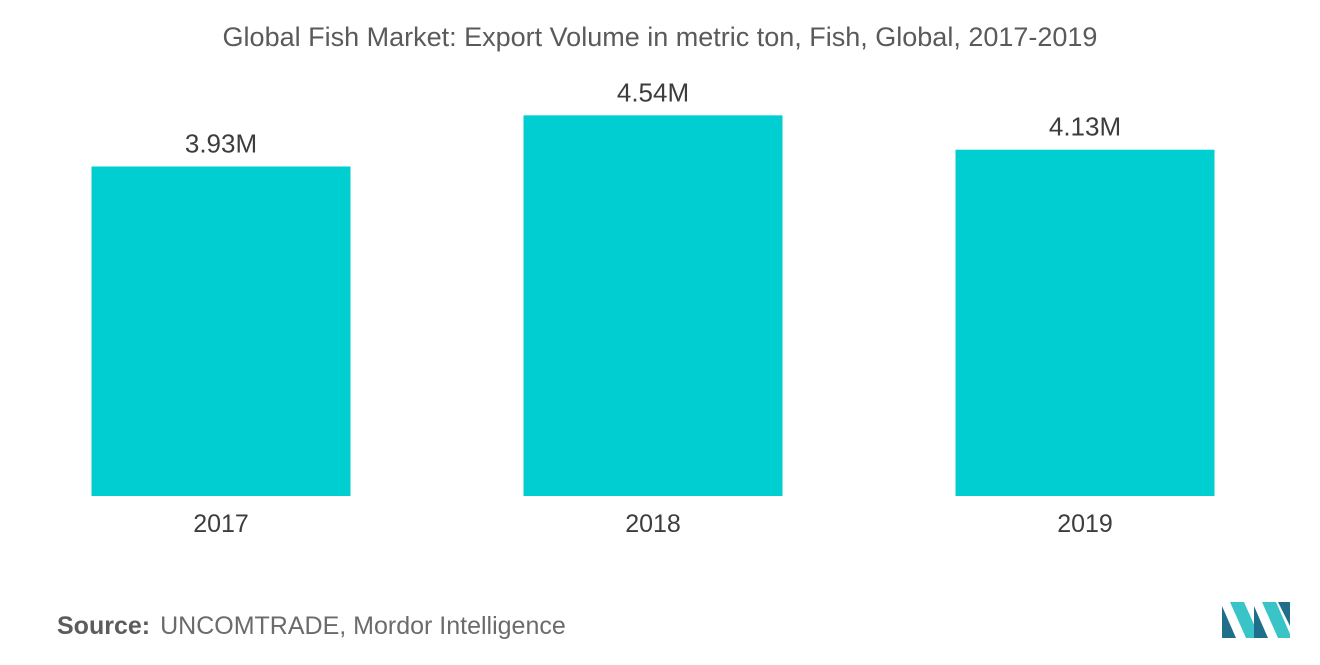 This screenshot has width=1320, height=665. I want to click on bar-value-label: 4.13M, so click(1085, 127).